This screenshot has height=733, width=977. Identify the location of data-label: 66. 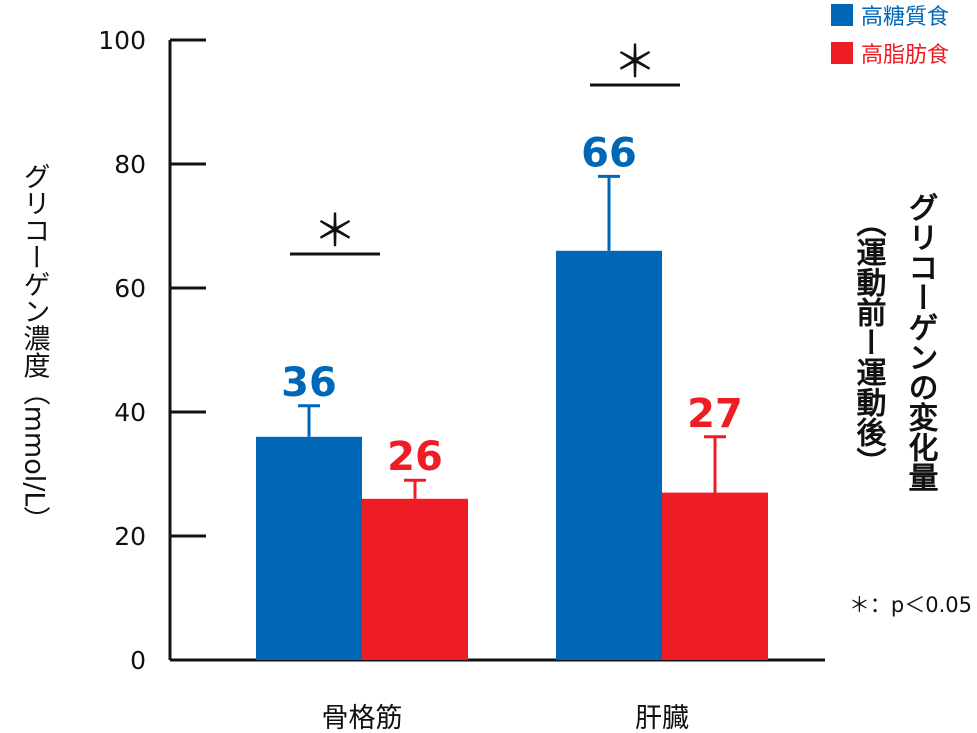
(609, 153).